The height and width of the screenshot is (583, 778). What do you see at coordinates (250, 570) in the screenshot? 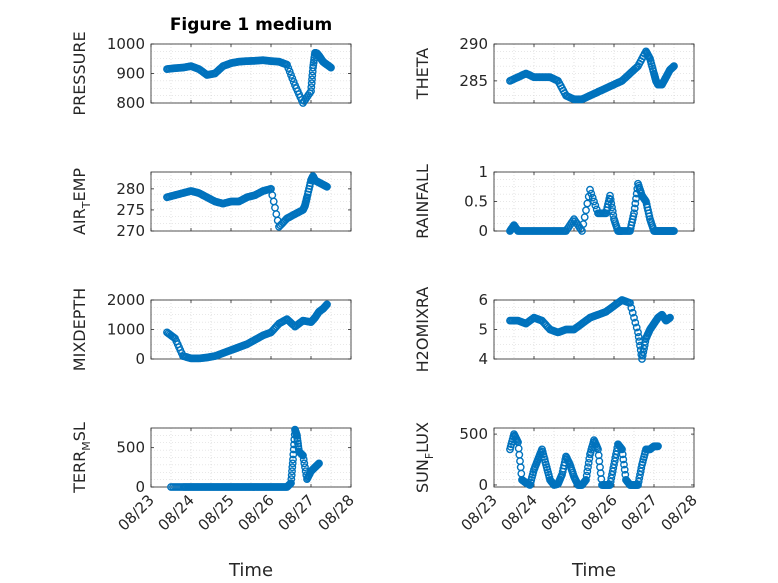
I see `x-axis-label-left: Time` at bounding box center [250, 570].